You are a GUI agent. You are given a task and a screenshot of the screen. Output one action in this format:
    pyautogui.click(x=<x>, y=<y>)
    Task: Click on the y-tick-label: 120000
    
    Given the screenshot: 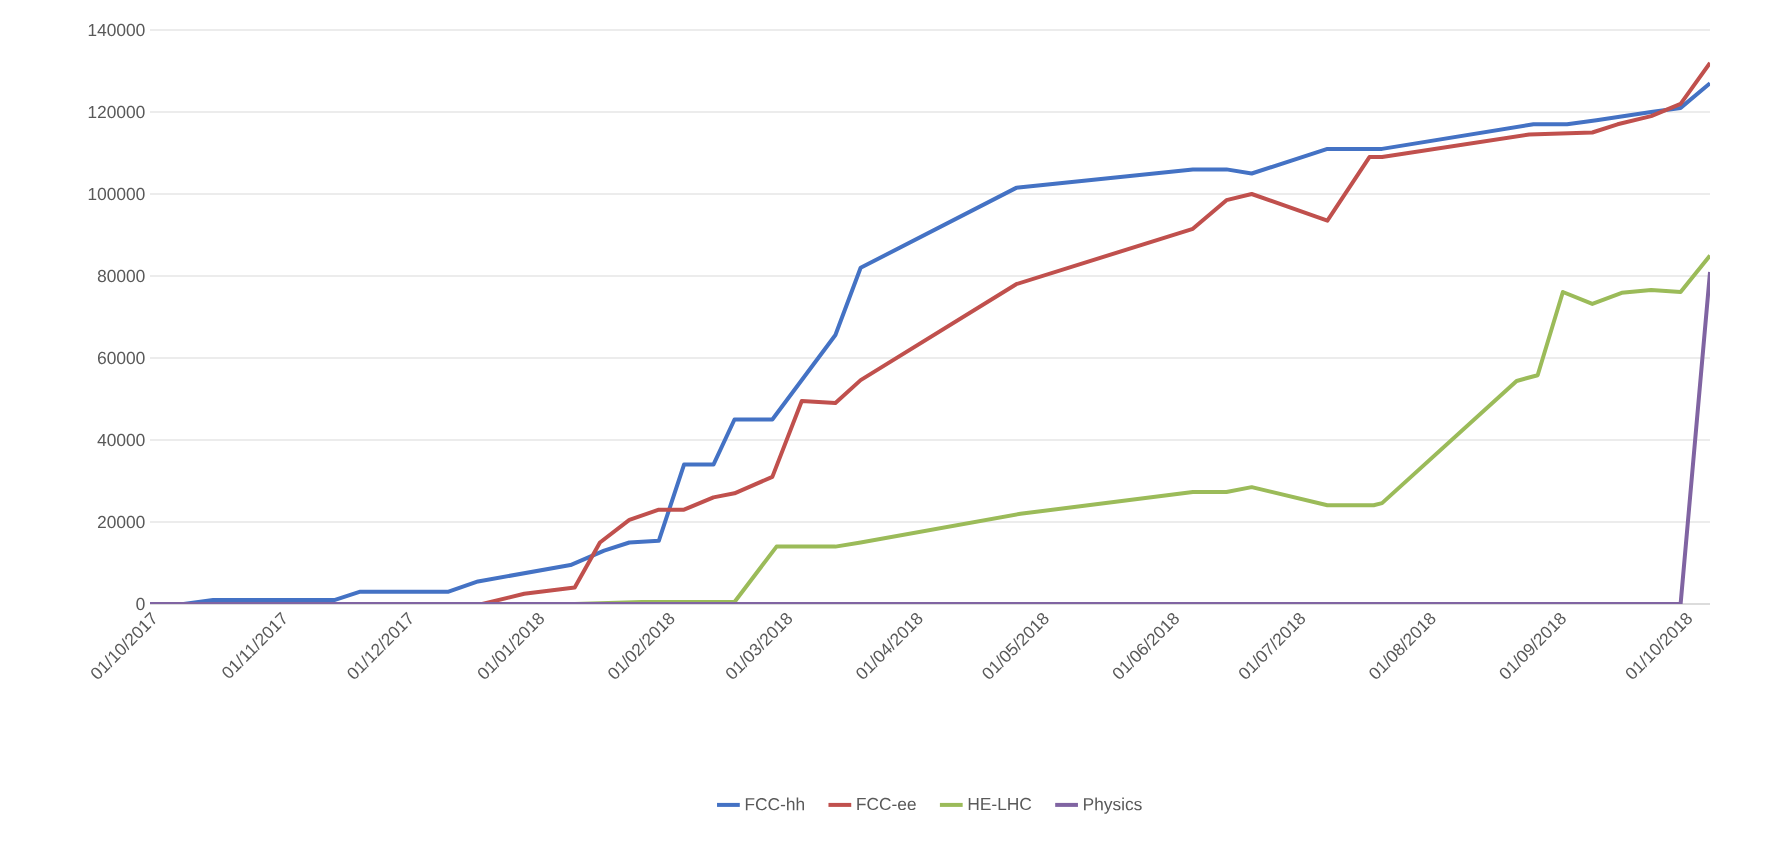 What is the action you would take?
    pyautogui.click(x=116, y=112)
    